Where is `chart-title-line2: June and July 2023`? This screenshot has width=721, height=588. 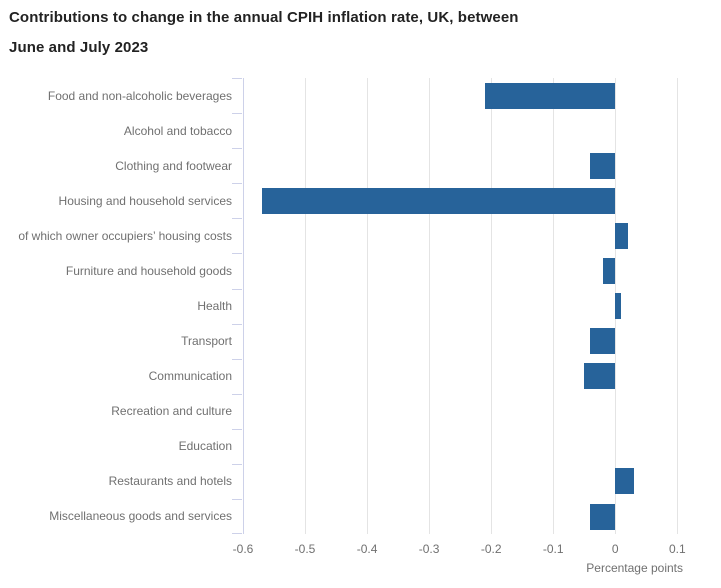 chart-title-line2: June and July 2023 is located at coordinates (79, 47).